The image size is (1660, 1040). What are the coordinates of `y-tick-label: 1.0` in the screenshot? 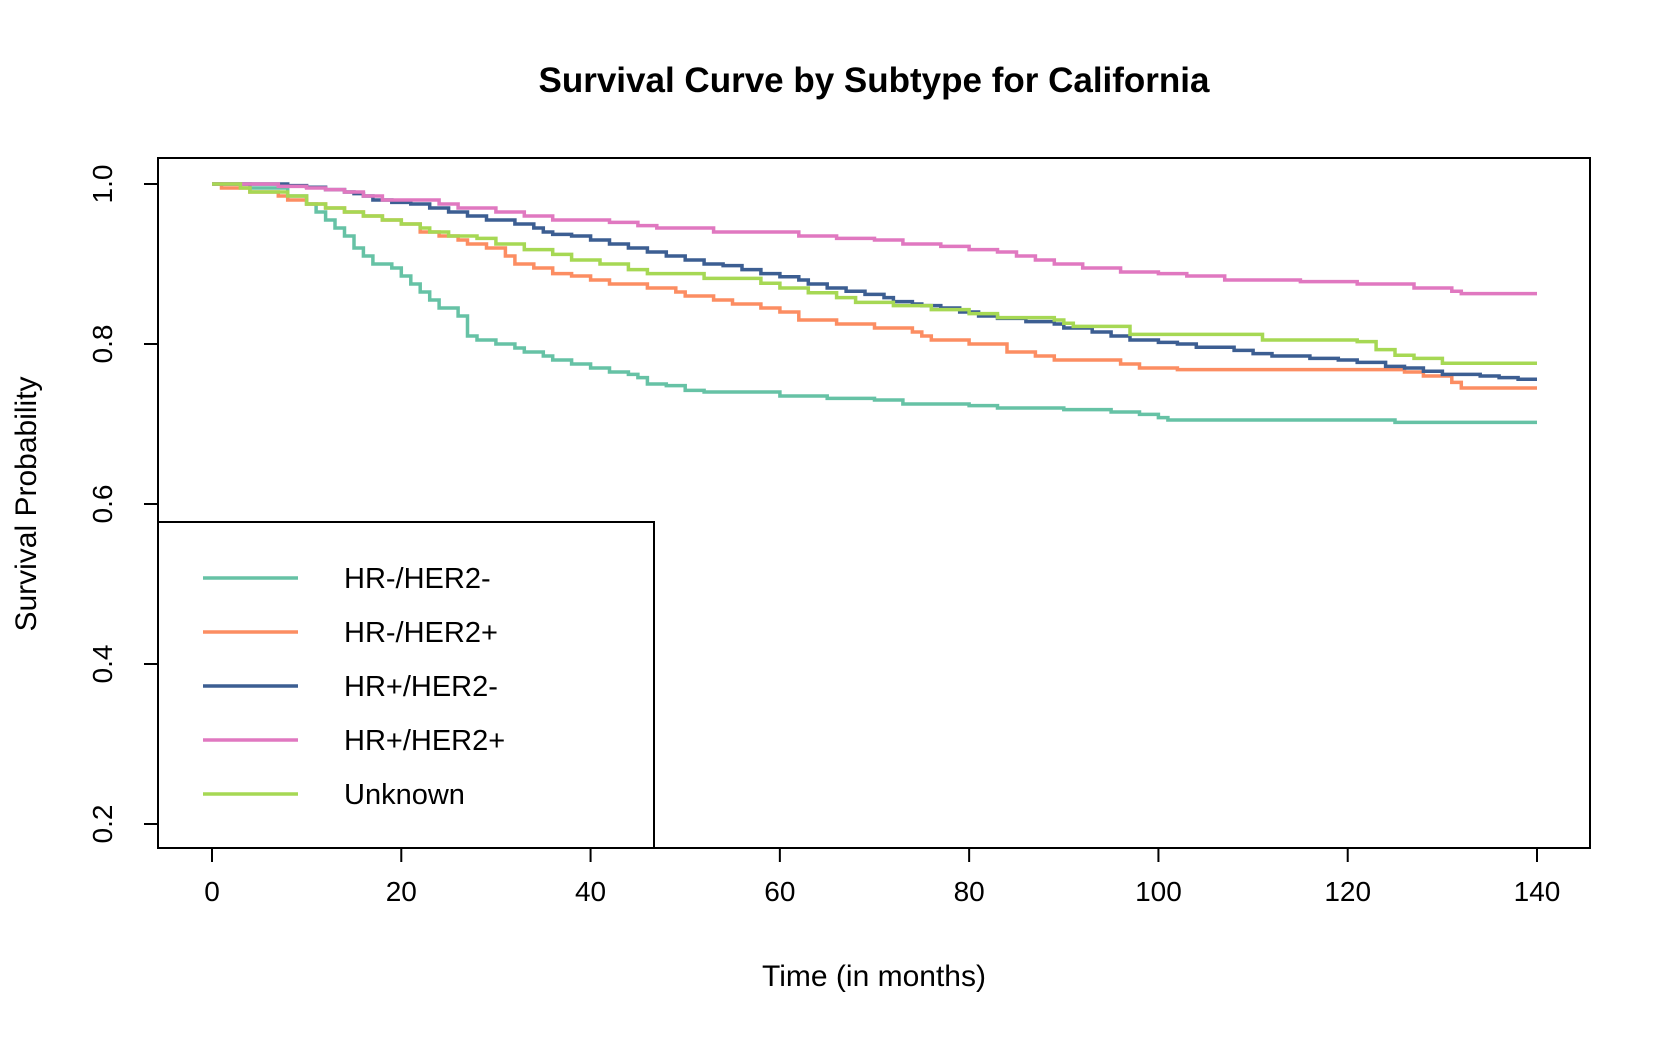 It's located at (102, 184).